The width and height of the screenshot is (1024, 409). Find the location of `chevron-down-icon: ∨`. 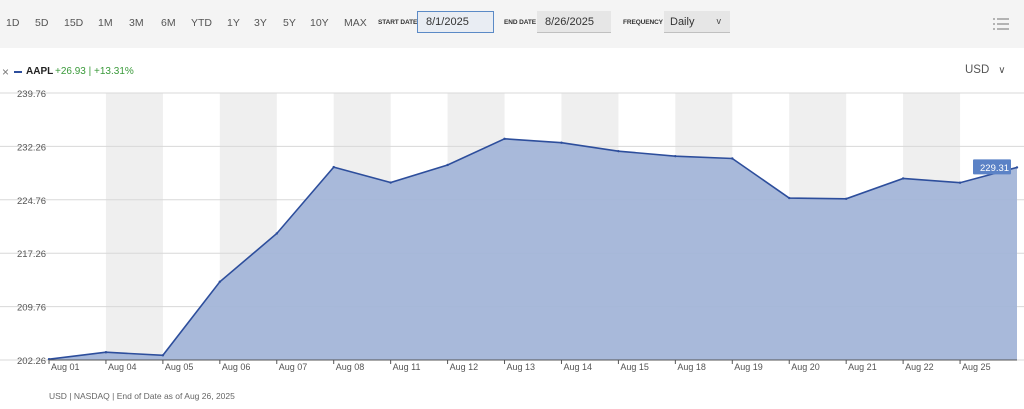

chevron-down-icon: ∨ is located at coordinates (1002, 70).